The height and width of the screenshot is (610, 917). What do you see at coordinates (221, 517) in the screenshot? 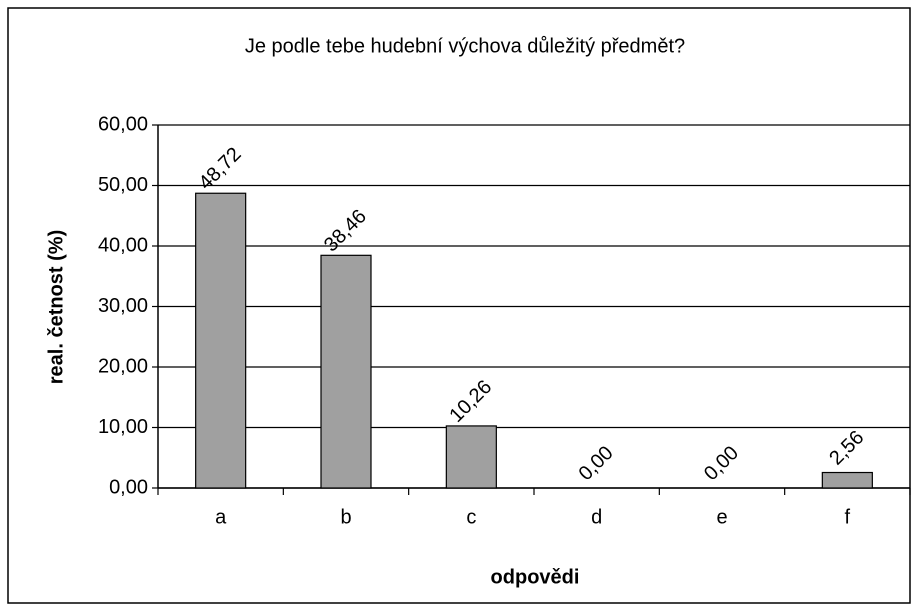
I see `x-tick-label: a` at bounding box center [221, 517].